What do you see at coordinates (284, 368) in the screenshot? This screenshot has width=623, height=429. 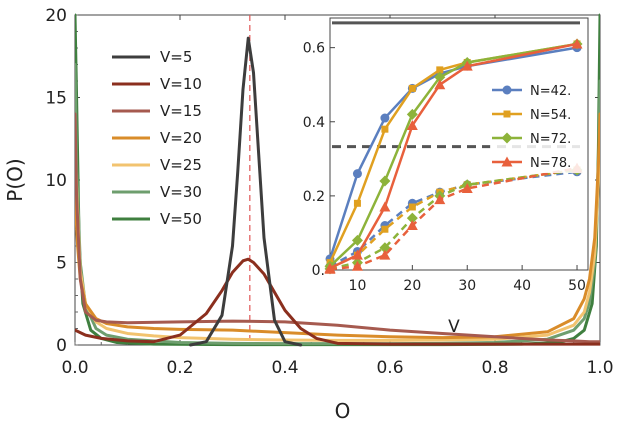 I see `x-tick-label: 0.4` at bounding box center [284, 368].